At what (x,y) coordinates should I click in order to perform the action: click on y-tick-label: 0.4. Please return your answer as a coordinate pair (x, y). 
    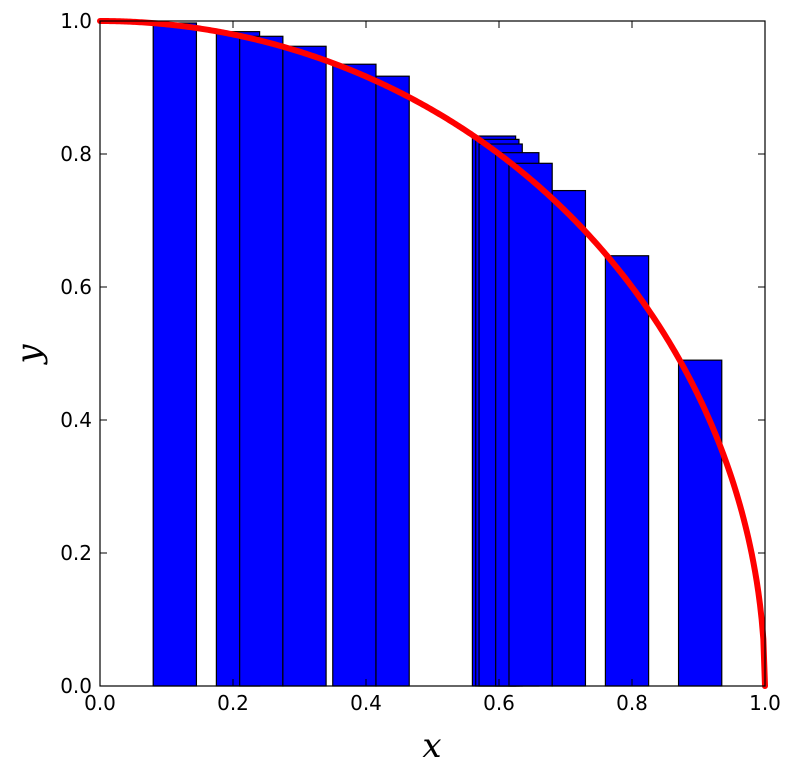
    Looking at the image, I should click on (76, 420).